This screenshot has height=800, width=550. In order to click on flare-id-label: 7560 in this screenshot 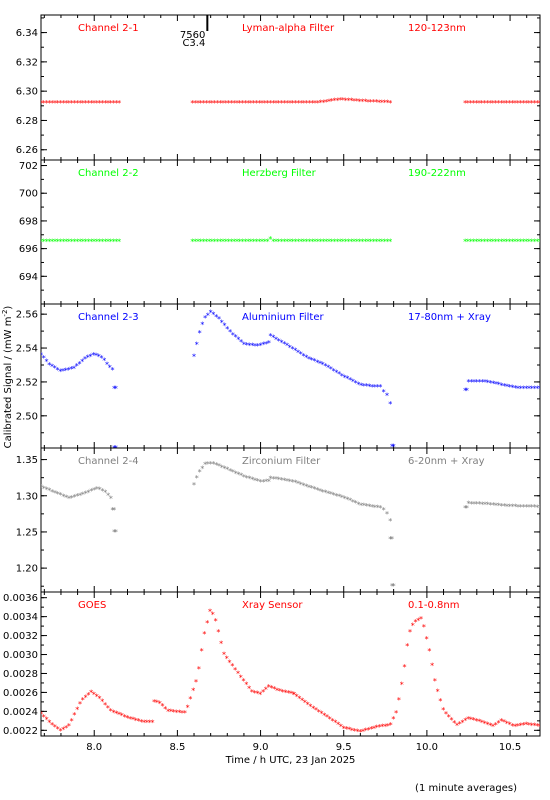, I will do `click(192, 35)`.